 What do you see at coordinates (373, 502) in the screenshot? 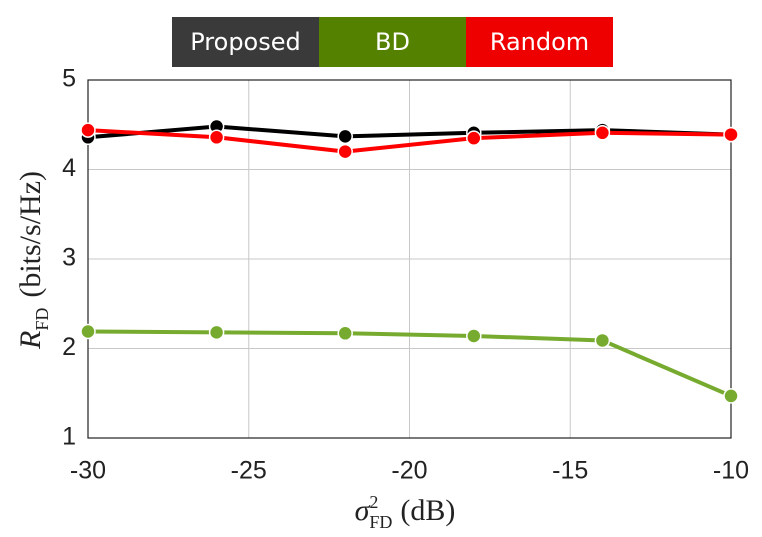
I see `x-label-sup: 2` at bounding box center [373, 502].